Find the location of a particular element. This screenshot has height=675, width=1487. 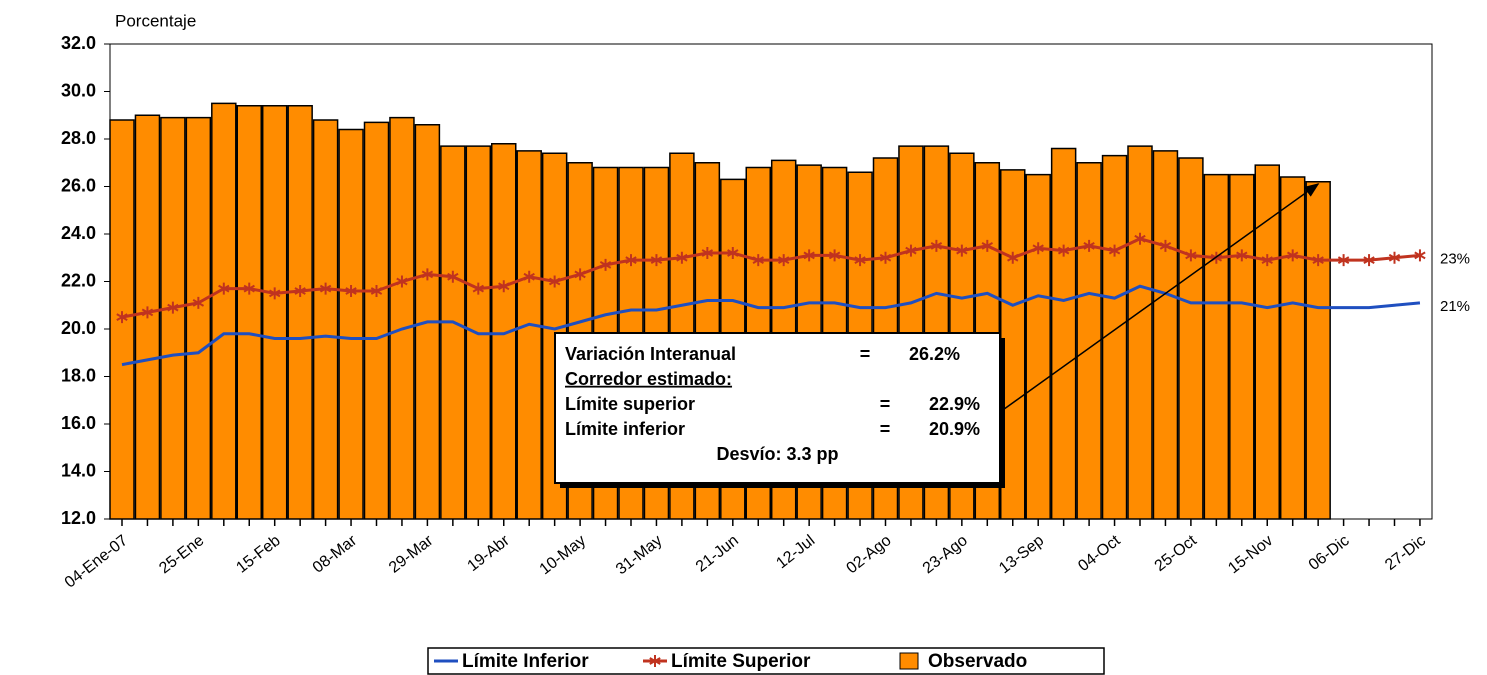

annotation-text: 22.9% is located at coordinates (954, 404).